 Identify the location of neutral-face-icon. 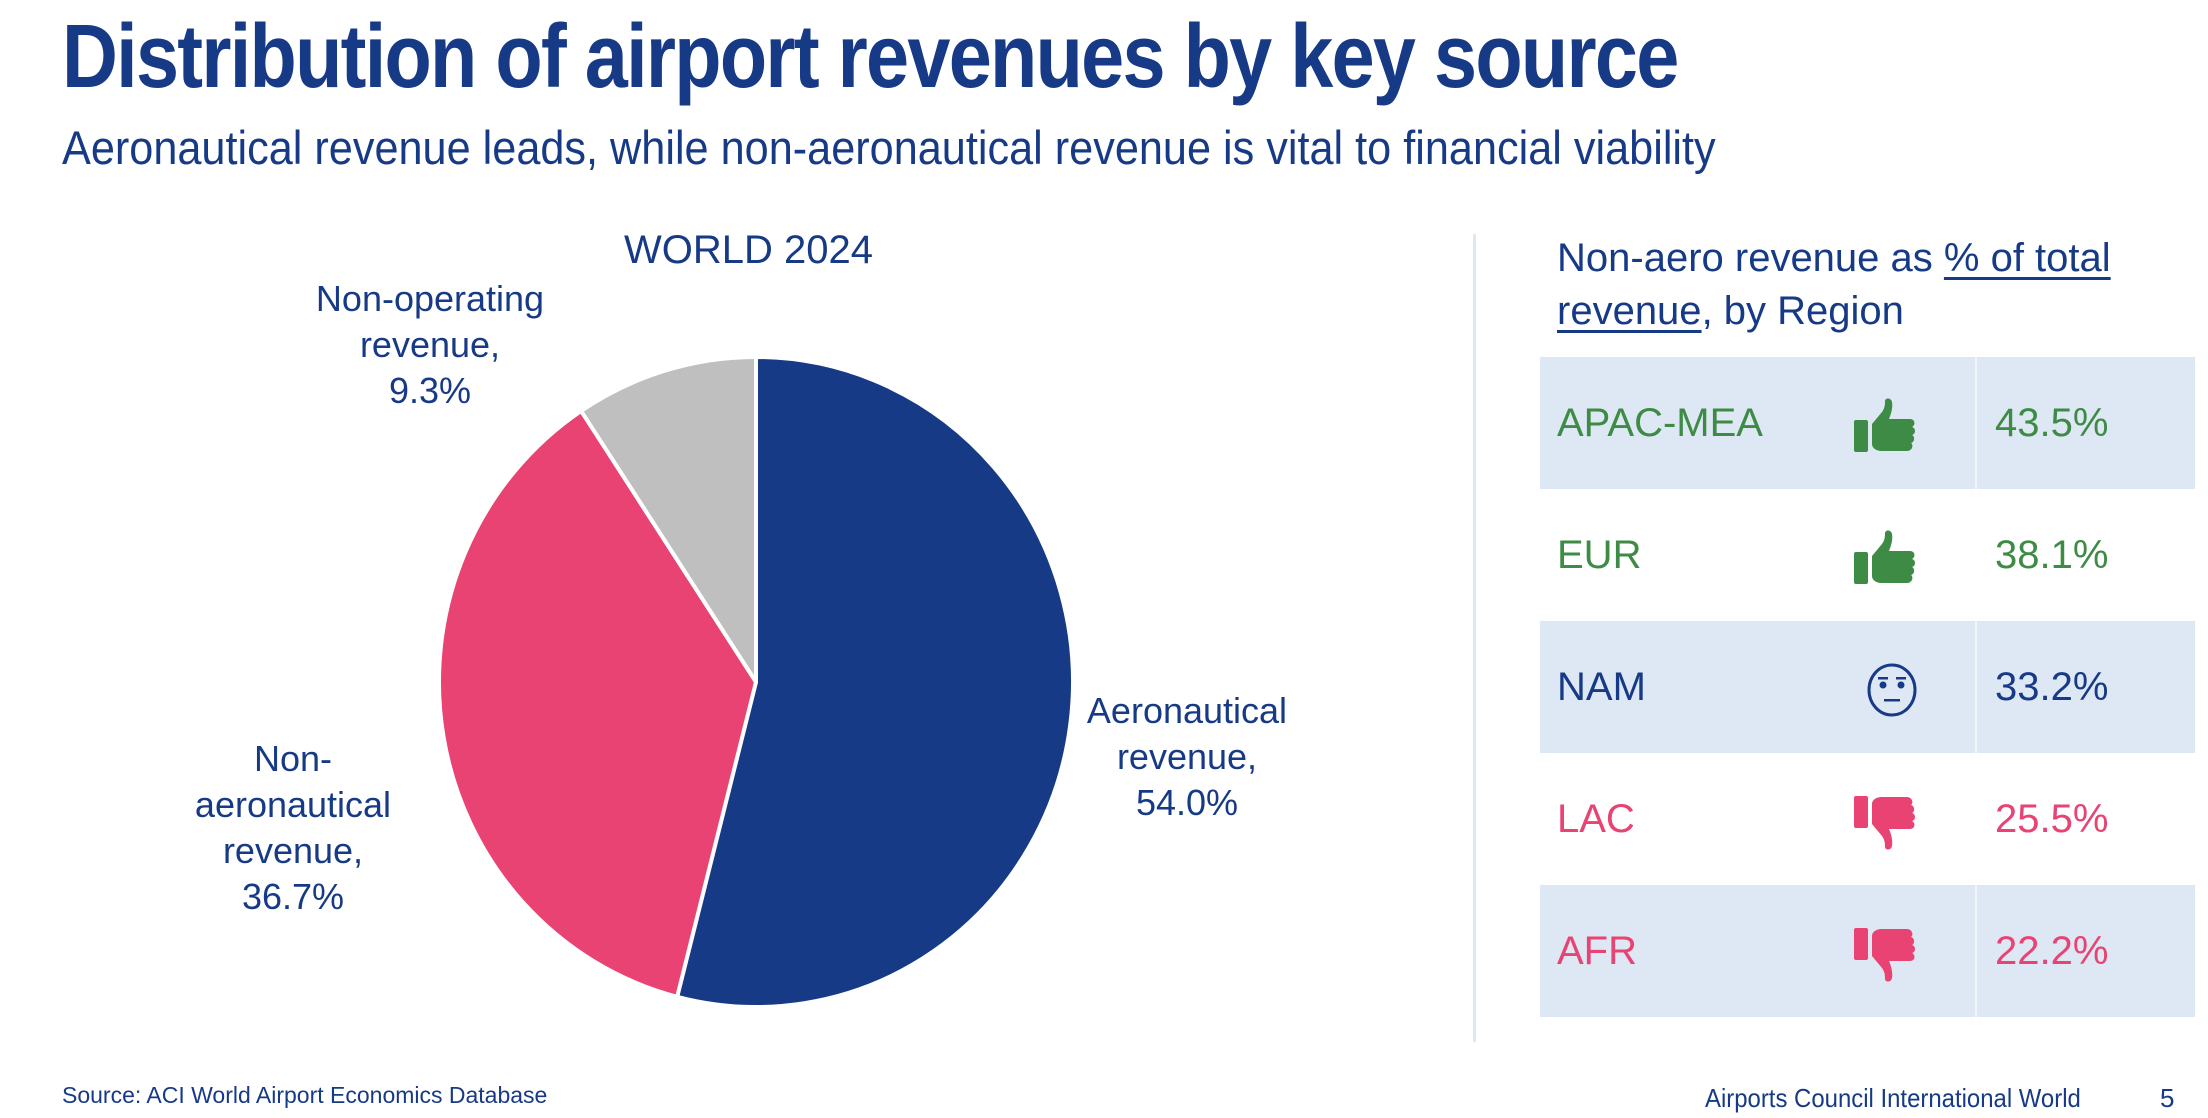
(1892, 690).